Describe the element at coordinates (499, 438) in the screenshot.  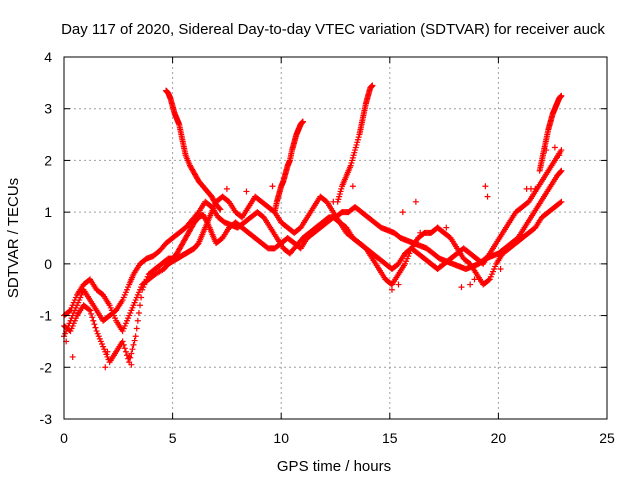
I see `x-tick-label: 20` at that location.